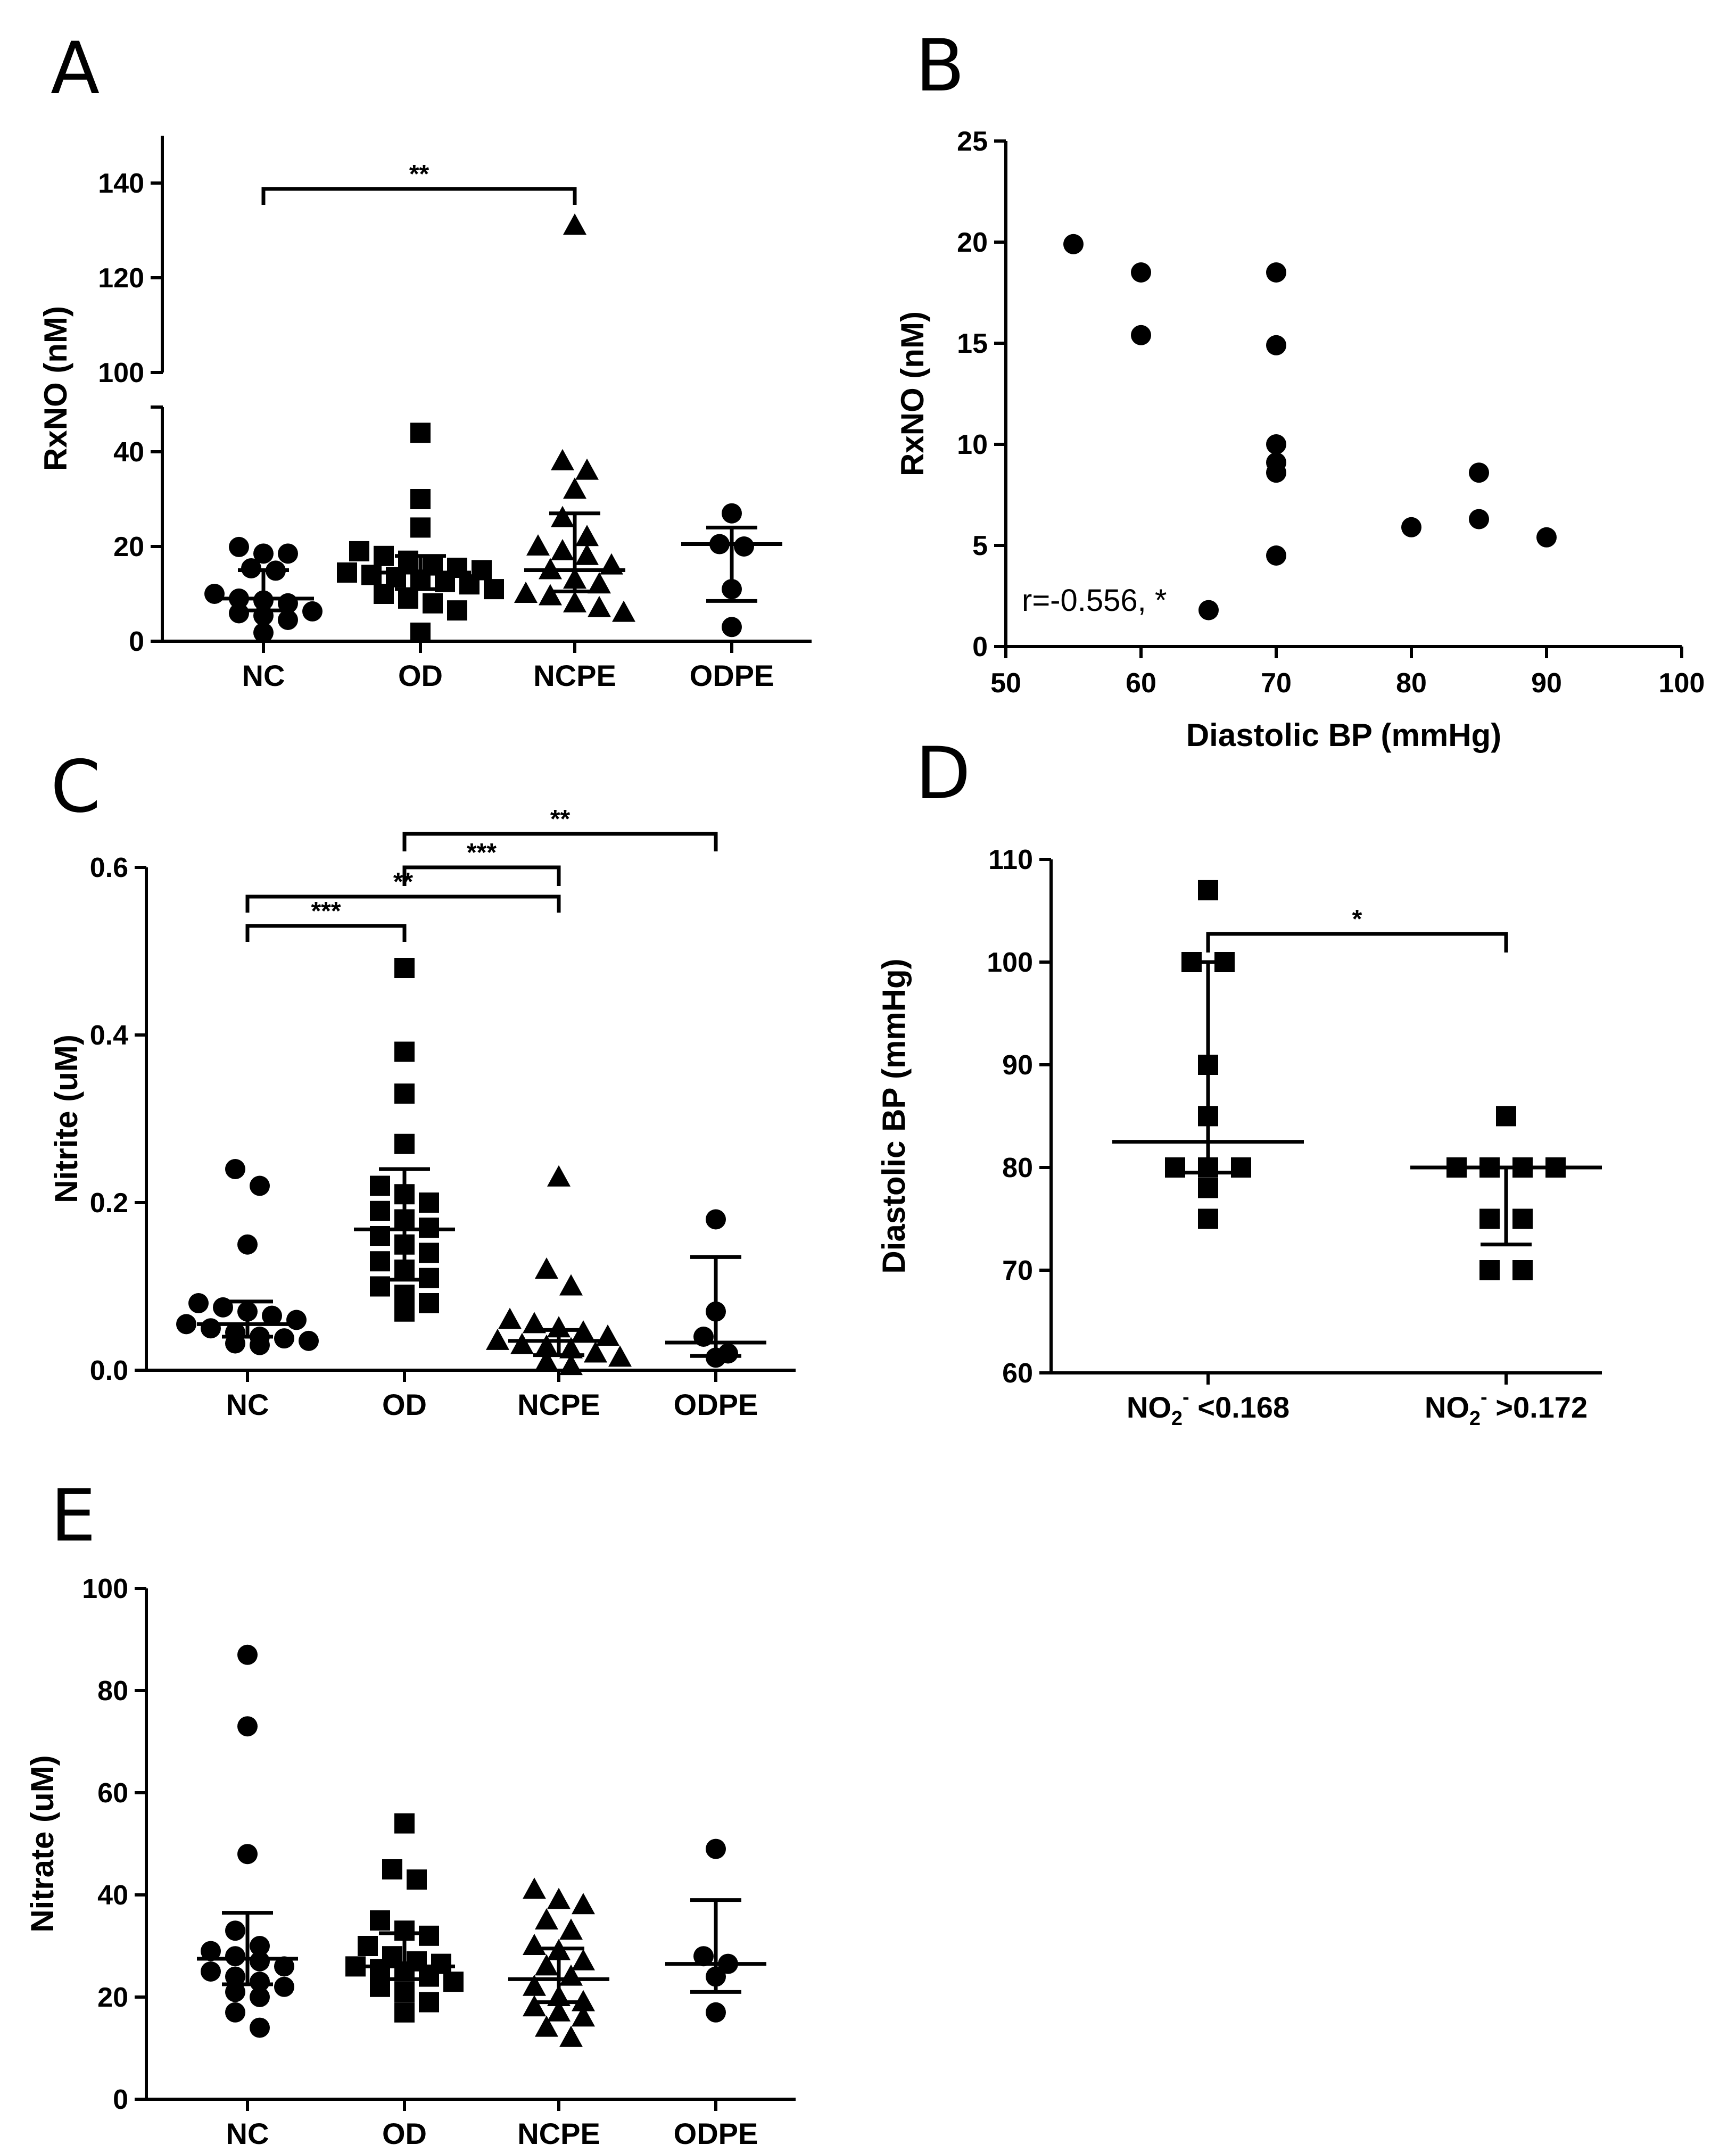 Image resolution: width=1736 pixels, height=2145 pixels. Describe the element at coordinates (263, 675) in the screenshot. I see `x-category-label-nc: NC` at that location.